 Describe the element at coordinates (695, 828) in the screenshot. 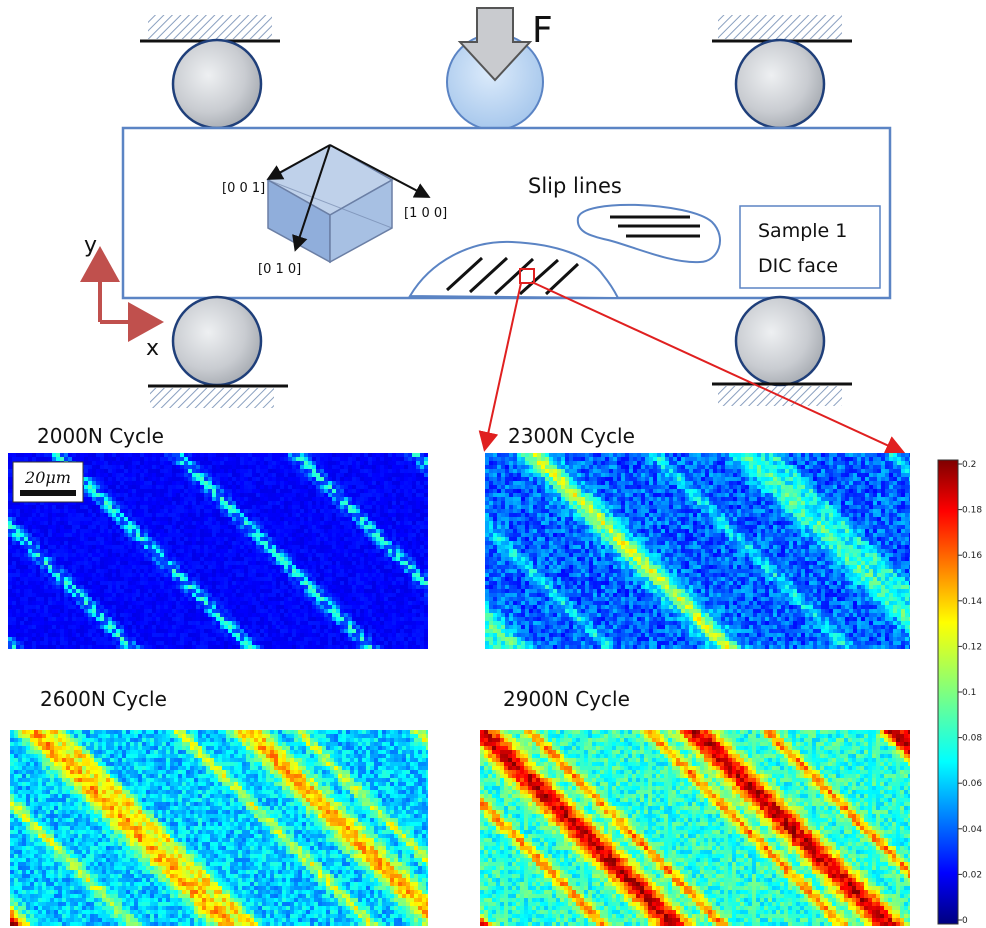

I see `strain-map-2900N` at that location.